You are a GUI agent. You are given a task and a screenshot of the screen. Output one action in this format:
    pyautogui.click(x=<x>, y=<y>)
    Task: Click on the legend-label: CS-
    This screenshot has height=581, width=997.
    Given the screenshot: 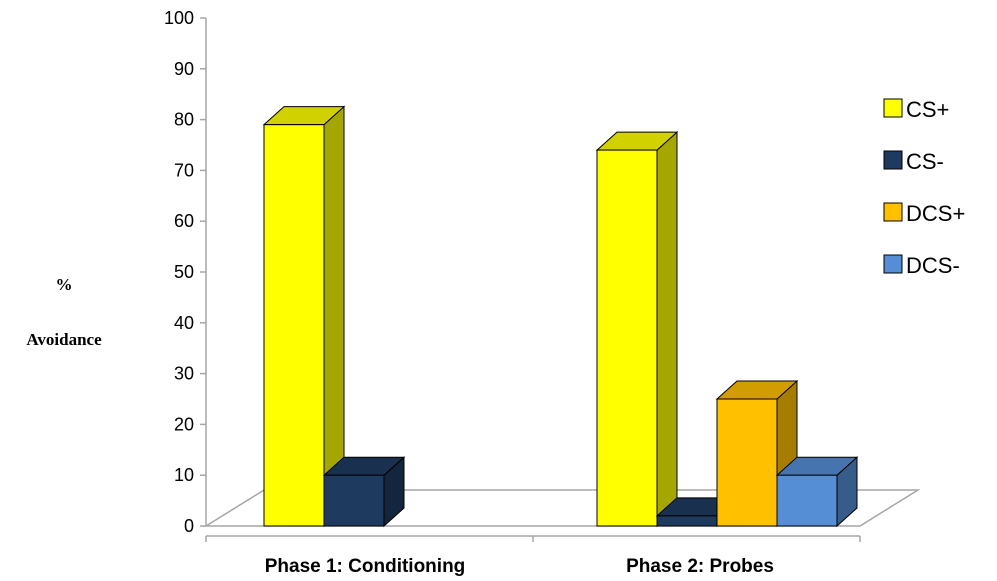 What is the action you would take?
    pyautogui.click(x=925, y=161)
    